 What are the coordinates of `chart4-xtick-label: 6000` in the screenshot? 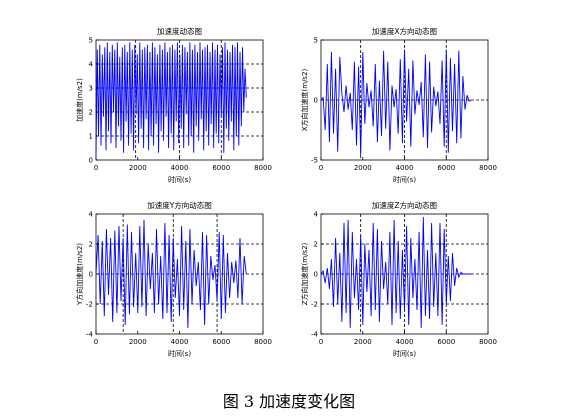 It's located at (446, 342).